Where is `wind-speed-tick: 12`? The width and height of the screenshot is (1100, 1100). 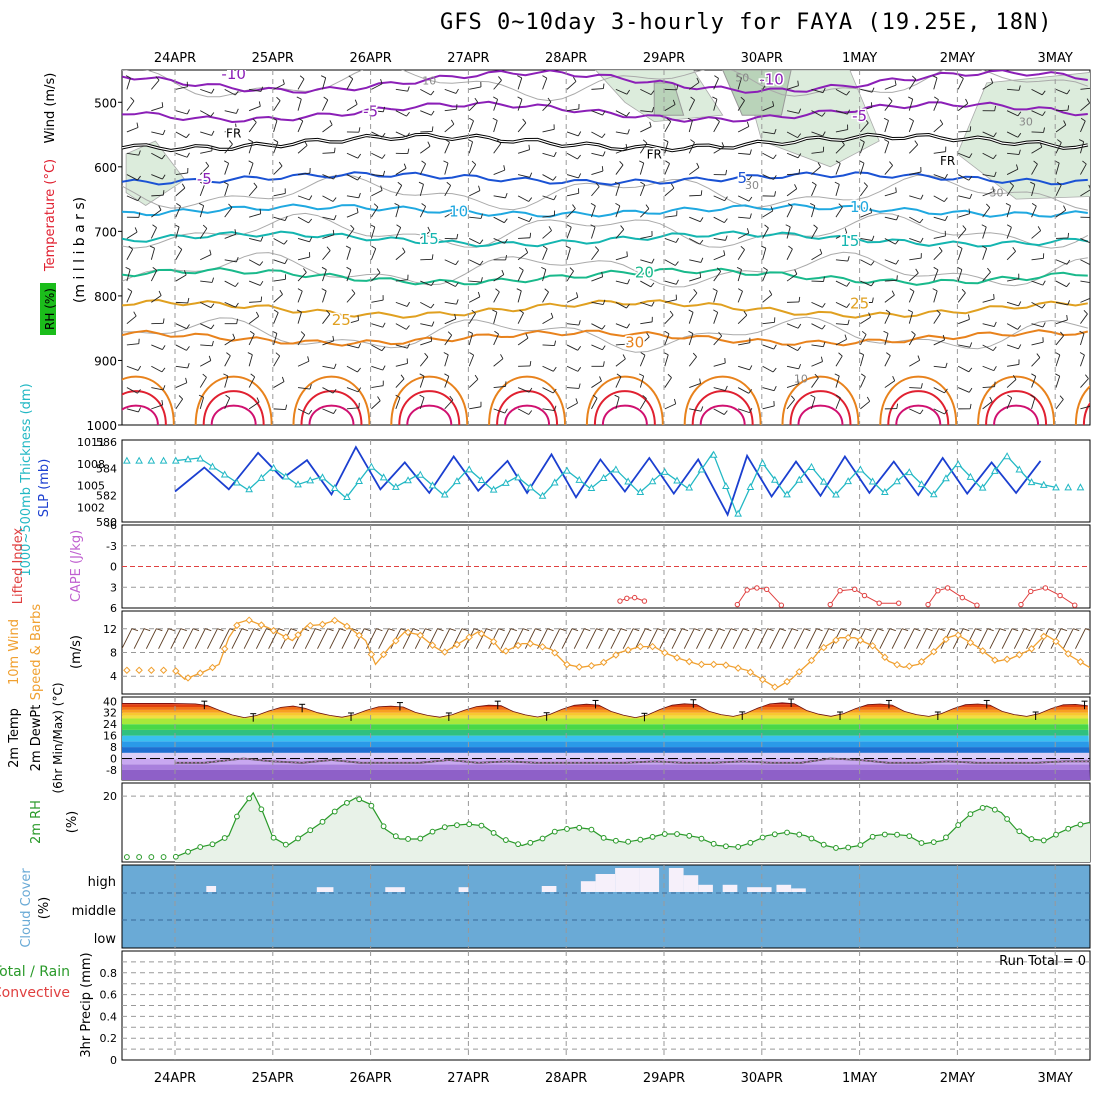
wind-speed-tick: 12 is located at coordinates (110, 629).